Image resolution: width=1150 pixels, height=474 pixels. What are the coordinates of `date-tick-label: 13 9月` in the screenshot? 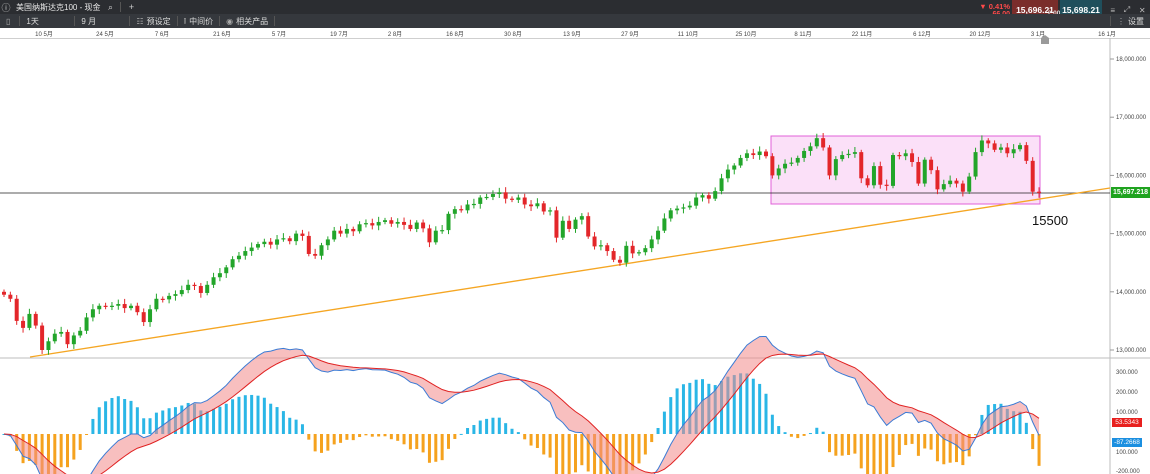 It's located at (572, 35).